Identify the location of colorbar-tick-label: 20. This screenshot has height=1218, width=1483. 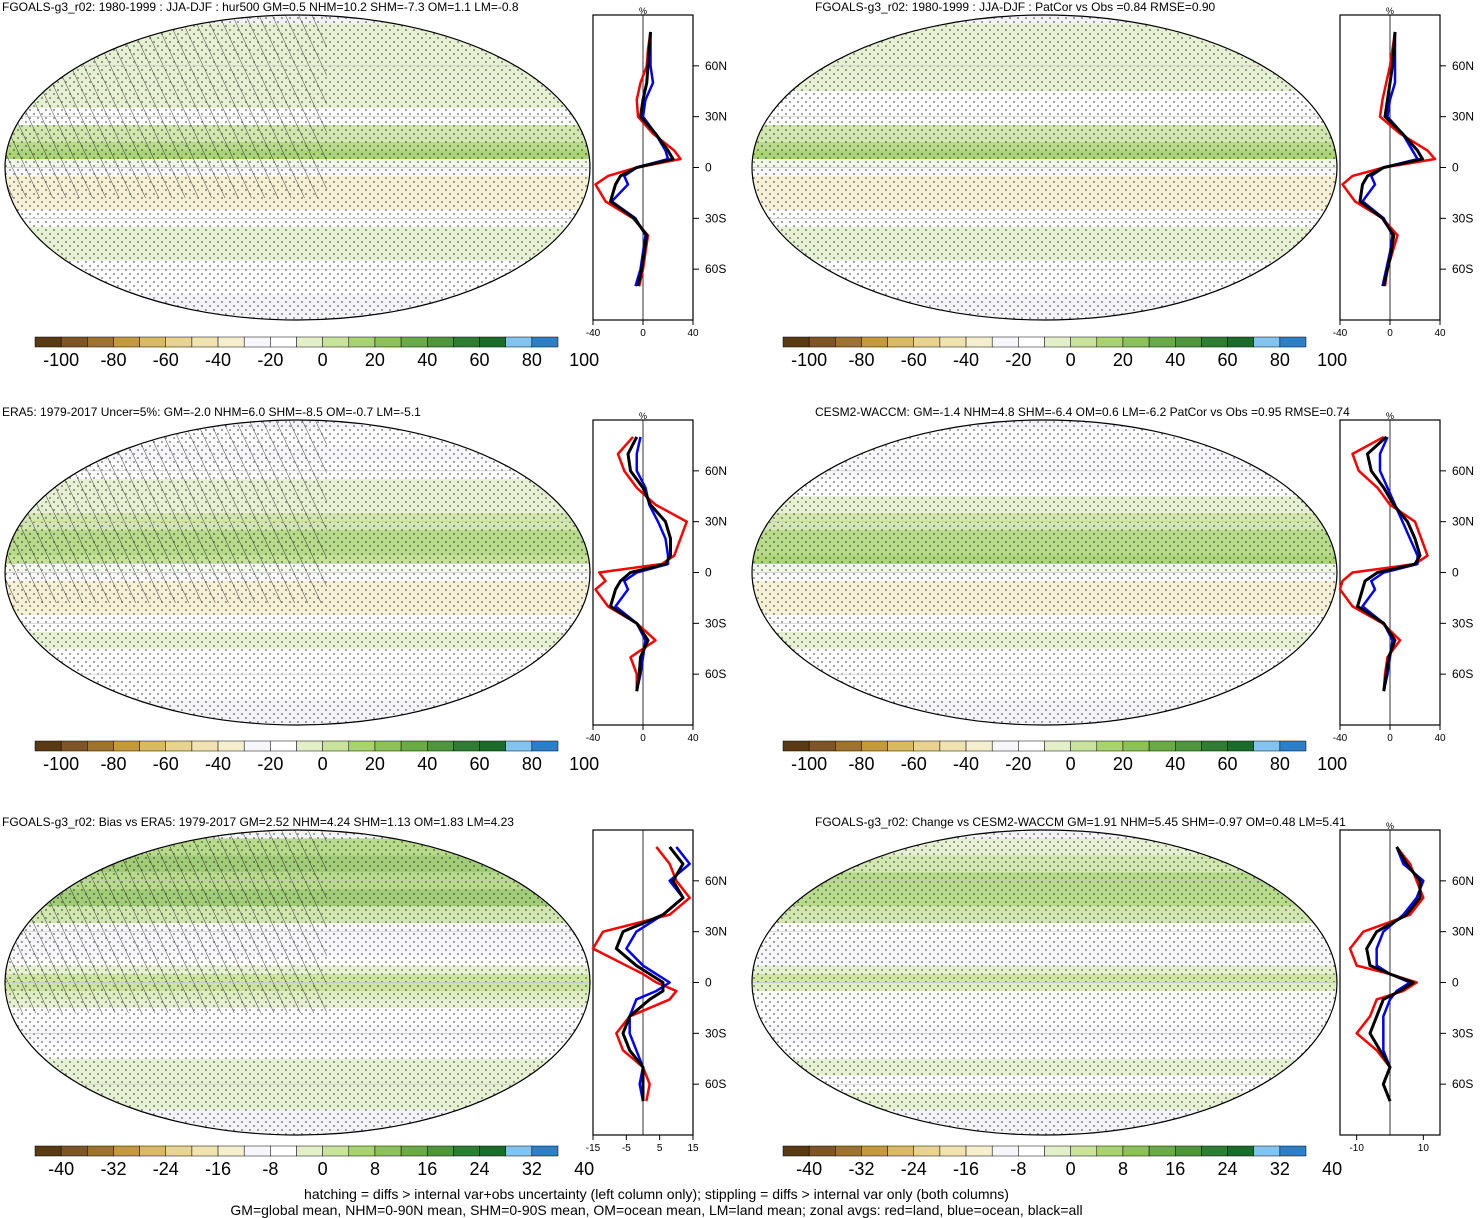
(1123, 360).